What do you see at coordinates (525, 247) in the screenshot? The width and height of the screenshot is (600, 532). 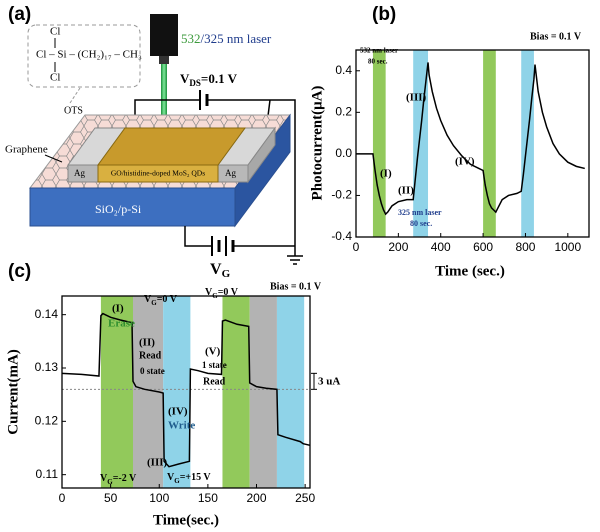 I see `x-tick-label: 800` at bounding box center [525, 247].